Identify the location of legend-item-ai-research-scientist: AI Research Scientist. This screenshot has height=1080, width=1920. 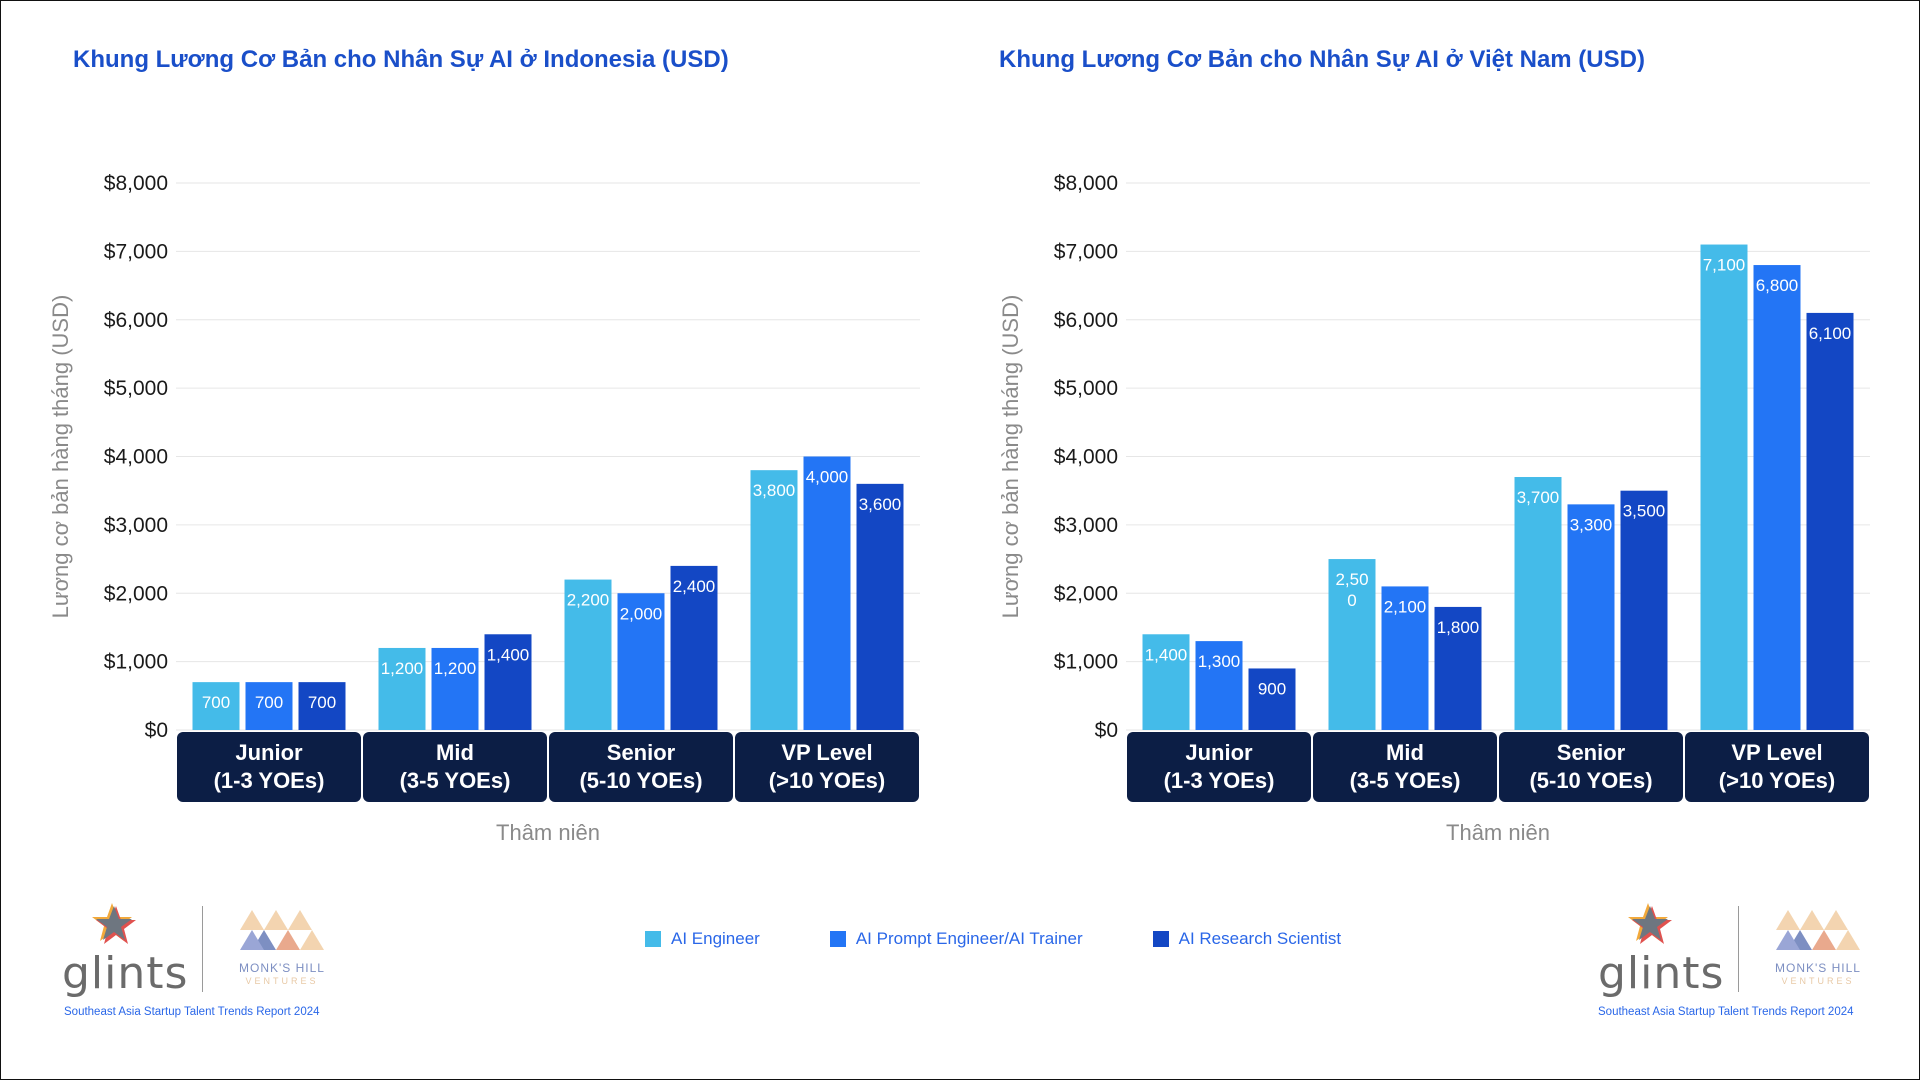
(1247, 939).